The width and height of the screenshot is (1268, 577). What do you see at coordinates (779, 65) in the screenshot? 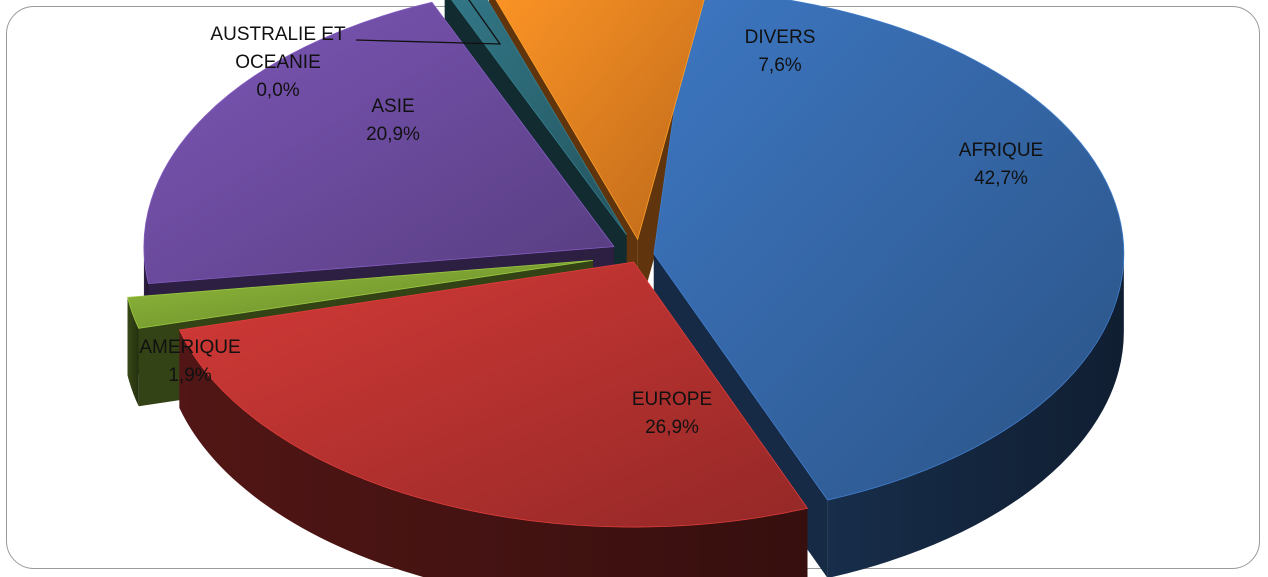
I see `data-label-value: 7,6%` at bounding box center [779, 65].